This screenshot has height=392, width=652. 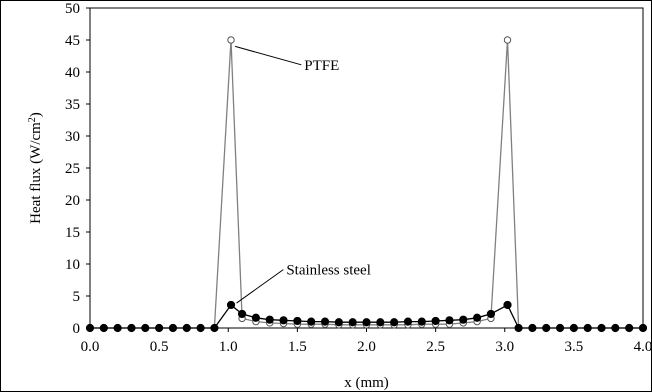 I want to click on y-tick-label: 50, so click(x=72, y=9).